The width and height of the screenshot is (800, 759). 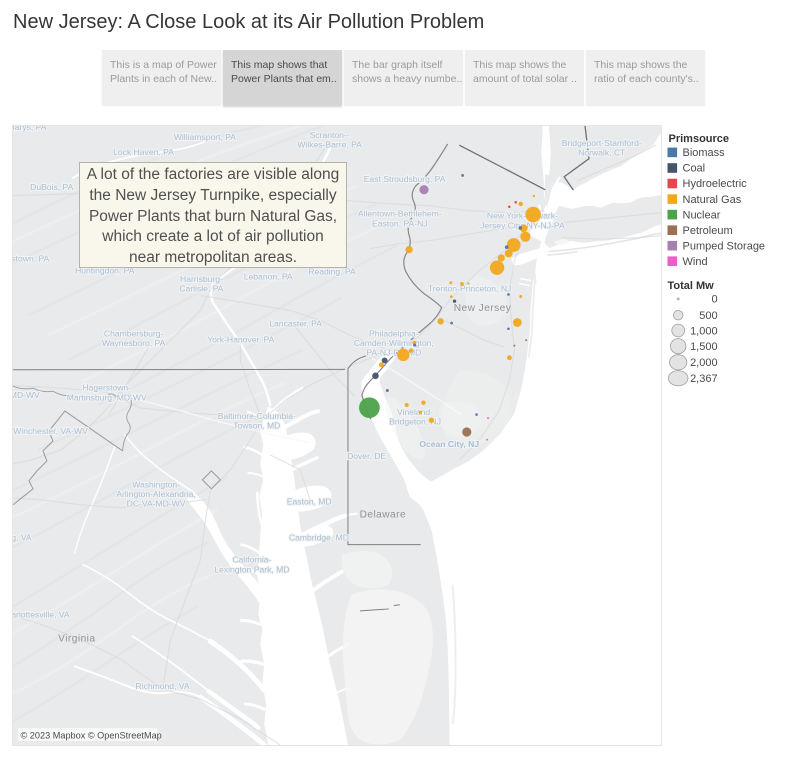 What do you see at coordinates (134, 343) in the screenshot?
I see `svg-text: Waynesboro, PA` at bounding box center [134, 343].